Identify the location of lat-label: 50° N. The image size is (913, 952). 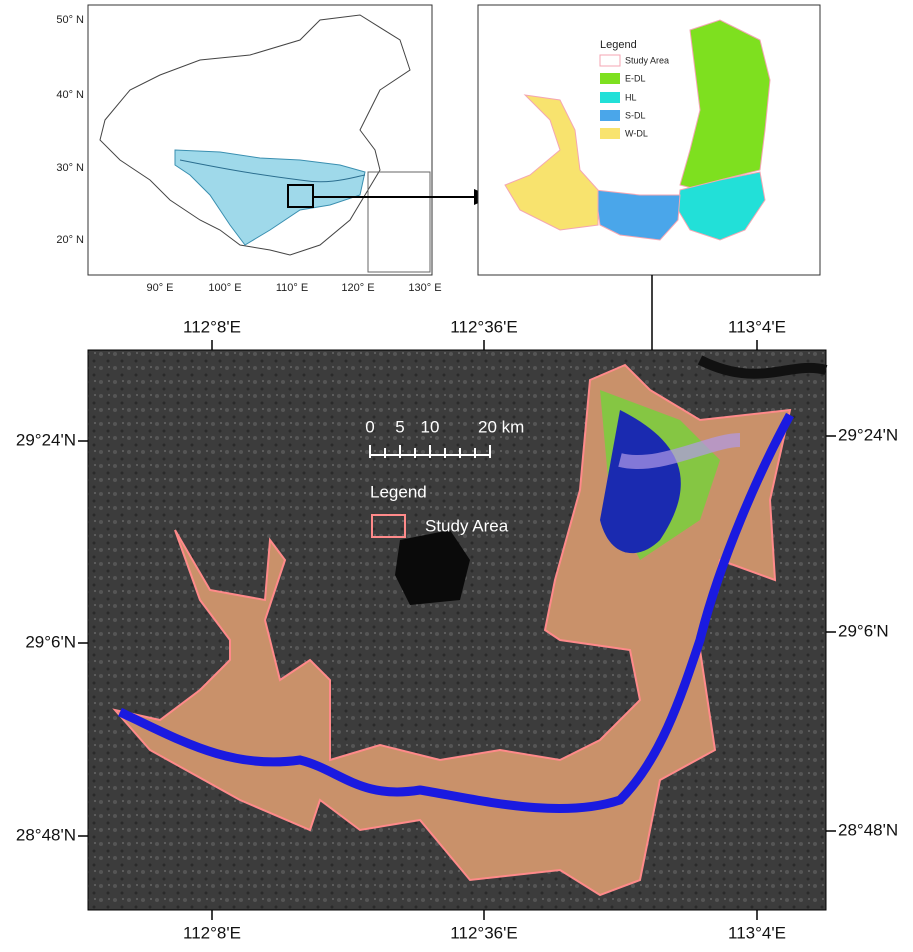
(70, 20).